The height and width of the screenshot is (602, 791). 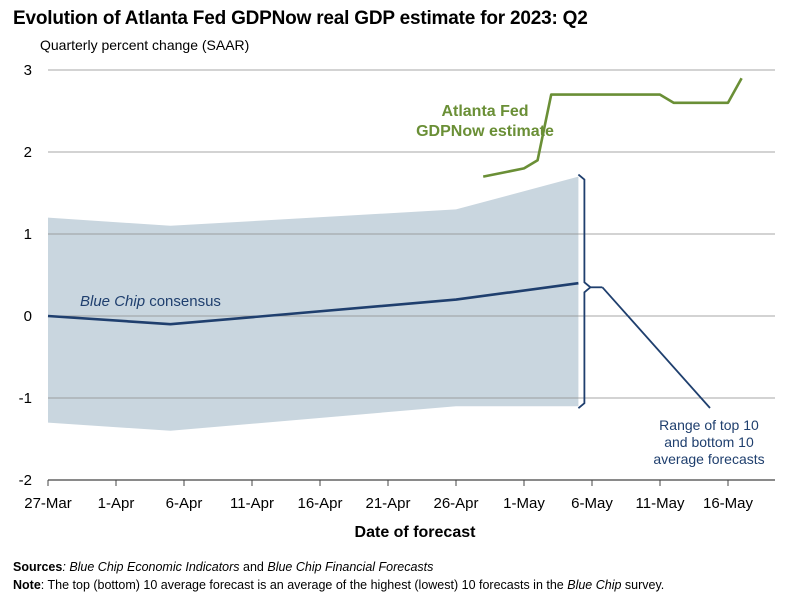 What do you see at coordinates (25, 398) in the screenshot?
I see `y-tick-label: -1` at bounding box center [25, 398].